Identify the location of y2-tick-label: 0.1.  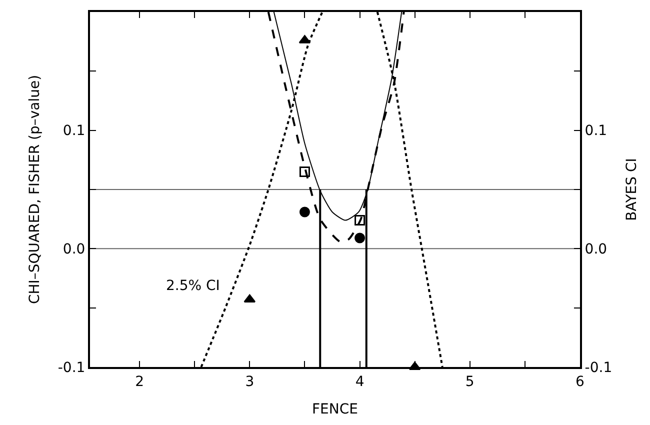
(596, 131).